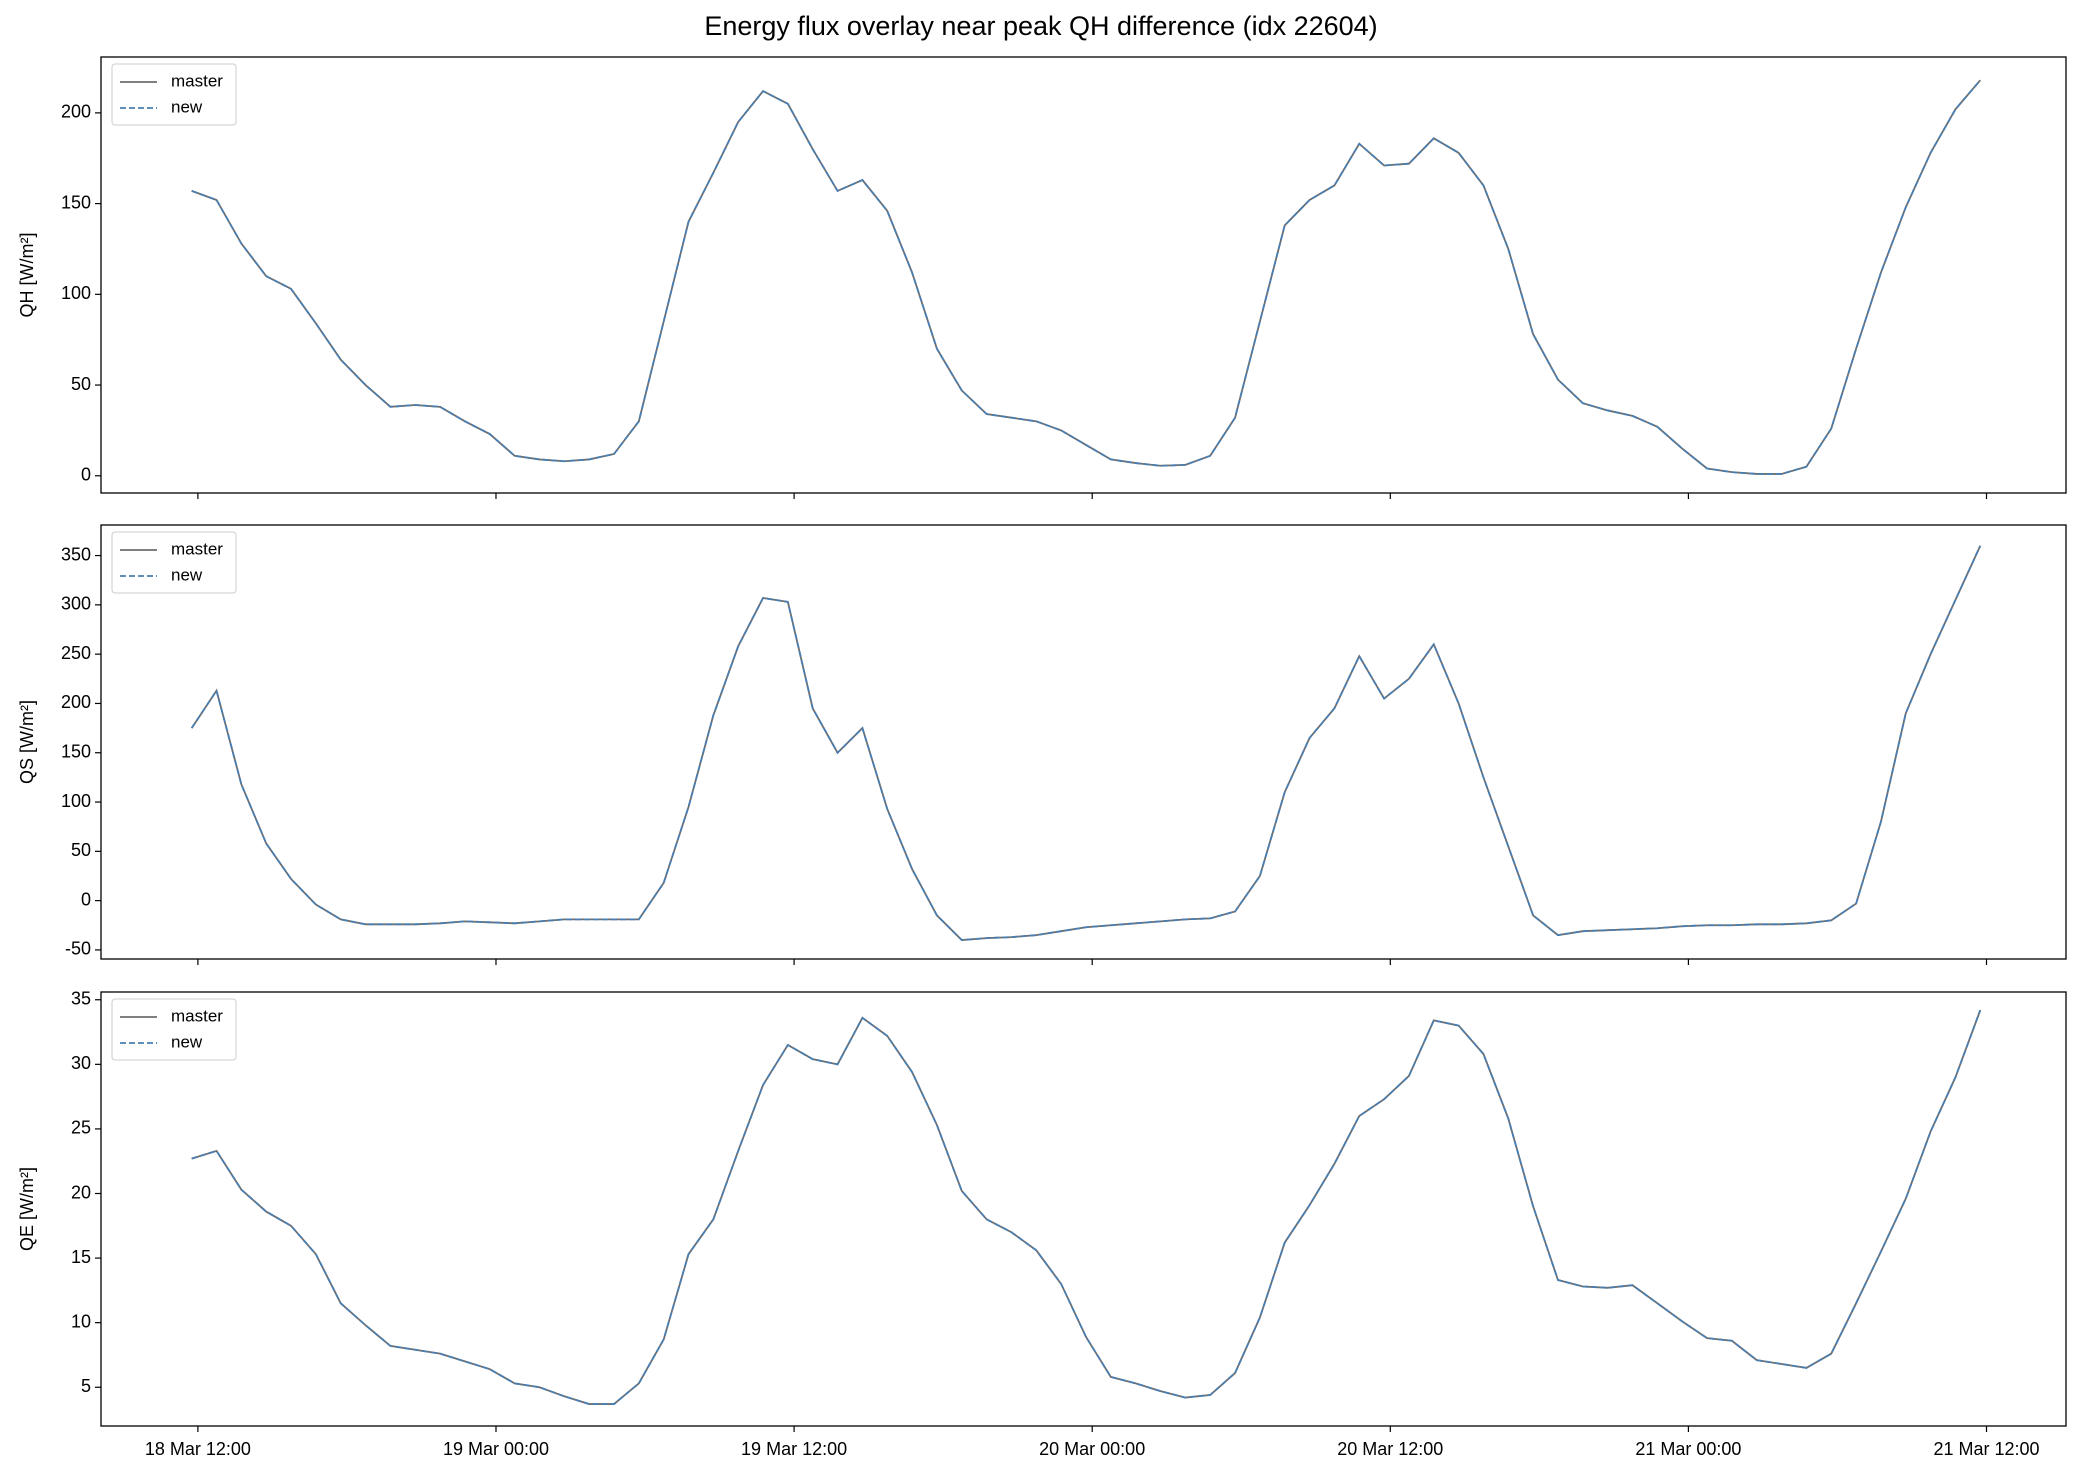 The width and height of the screenshot is (2082, 1475). What do you see at coordinates (81, 1192) in the screenshot?
I see `y-tick-label: 20` at bounding box center [81, 1192].